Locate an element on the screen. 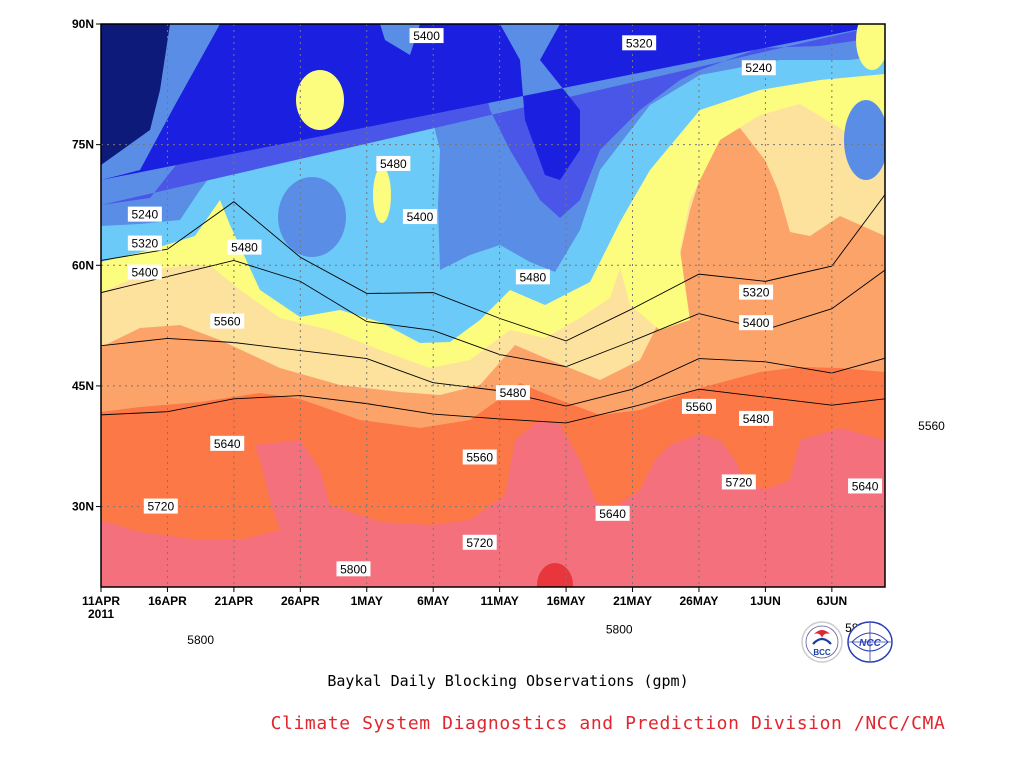 The height and width of the screenshot is (768, 1024). chart-title: Baykal Daily Blocking Observations (gpm) is located at coordinates (508, 681).